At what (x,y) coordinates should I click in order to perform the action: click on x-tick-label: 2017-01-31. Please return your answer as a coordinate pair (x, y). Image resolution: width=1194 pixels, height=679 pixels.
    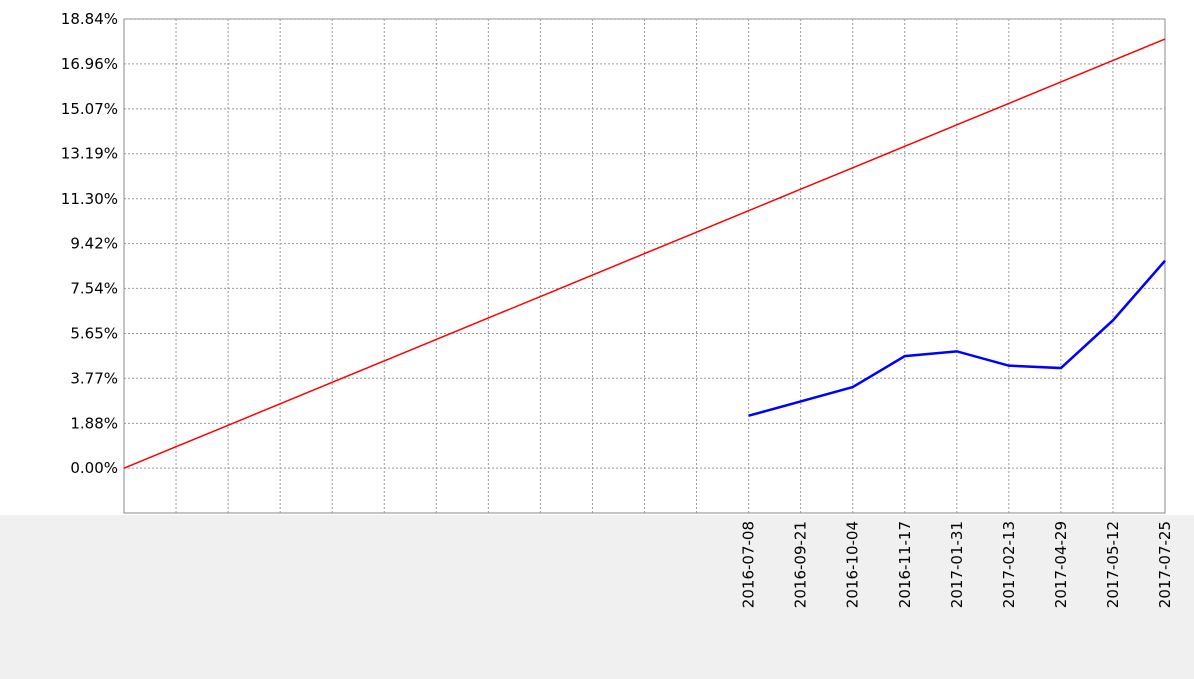
    Looking at the image, I should click on (957, 564).